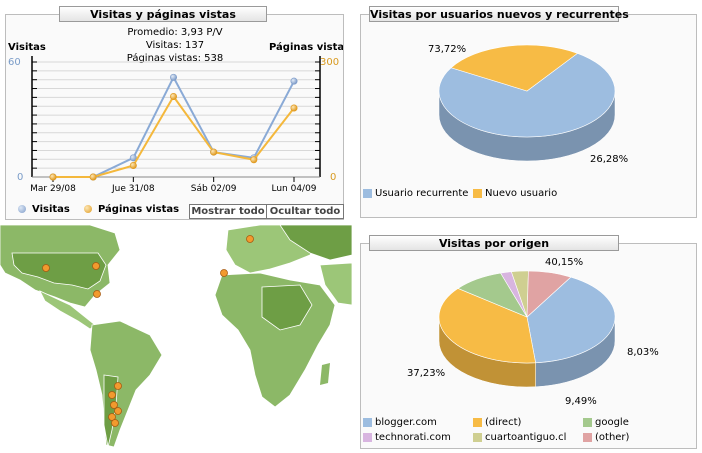  Describe the element at coordinates (20, 177) in the screenshot. I see `left-axis-min: 0` at that location.